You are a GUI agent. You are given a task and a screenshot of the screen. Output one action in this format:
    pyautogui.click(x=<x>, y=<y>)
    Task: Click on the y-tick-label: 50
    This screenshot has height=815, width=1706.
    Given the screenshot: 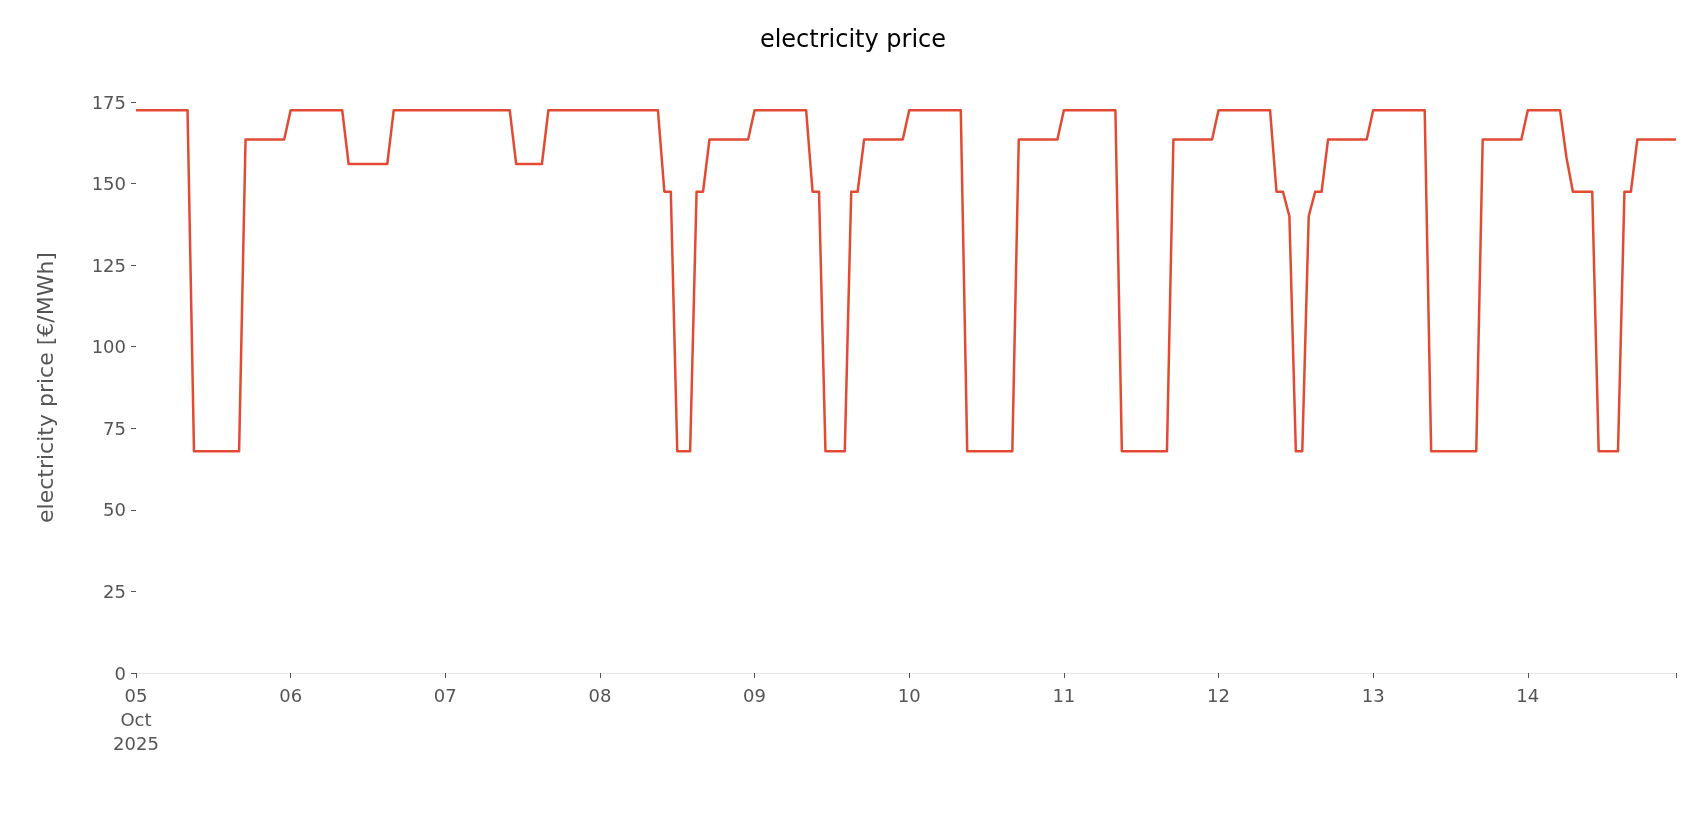 What is the action you would take?
    pyautogui.click(x=114, y=510)
    